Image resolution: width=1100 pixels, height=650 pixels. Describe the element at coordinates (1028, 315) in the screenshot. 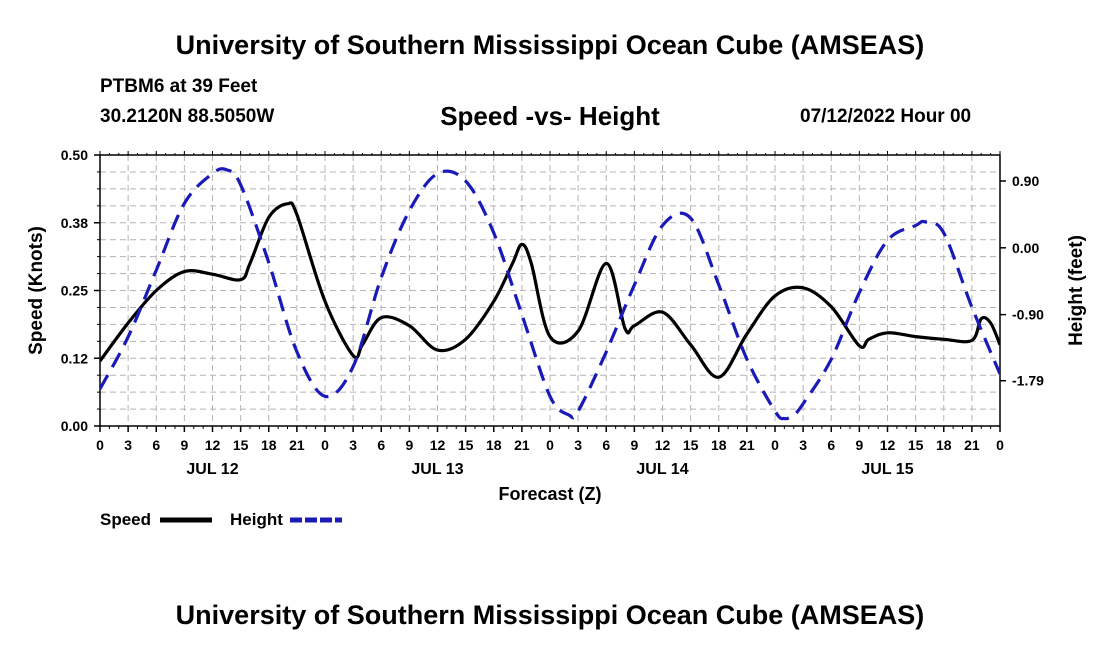

I see `right-axis-tick-label: -0.90` at that location.